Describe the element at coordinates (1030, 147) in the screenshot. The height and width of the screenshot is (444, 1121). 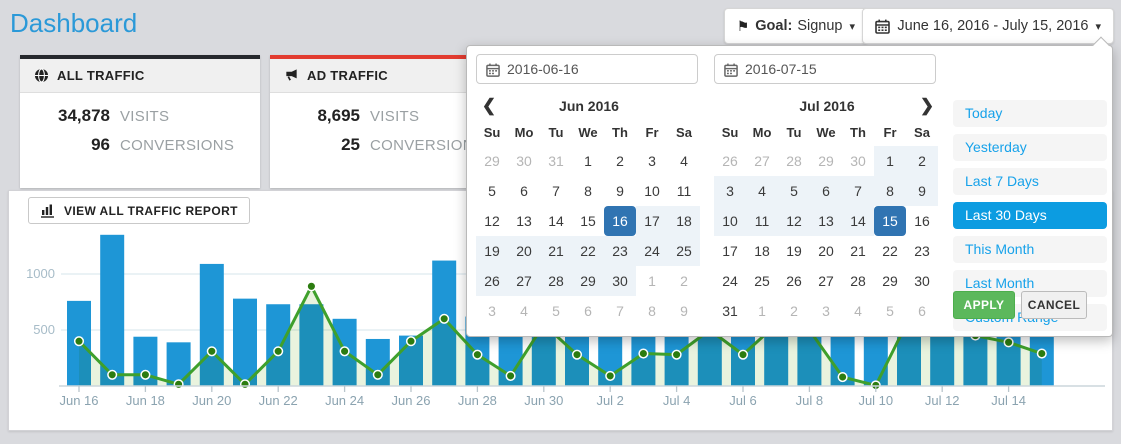
I see `preset-item-yesterday: Yesterday` at that location.